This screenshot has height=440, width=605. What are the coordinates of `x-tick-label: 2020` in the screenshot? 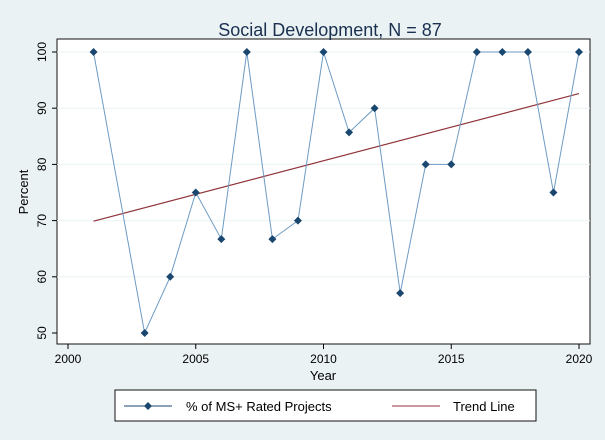 It's located at (579, 359).